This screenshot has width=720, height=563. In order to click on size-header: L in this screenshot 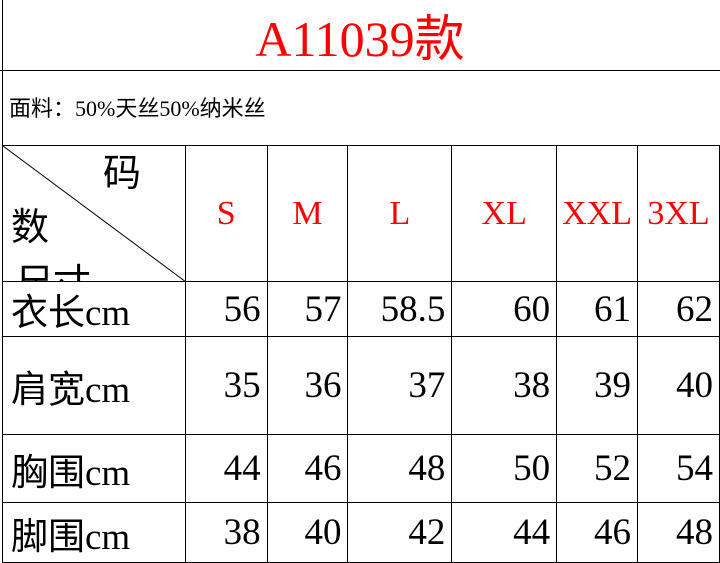, I will do `click(400, 213)`.